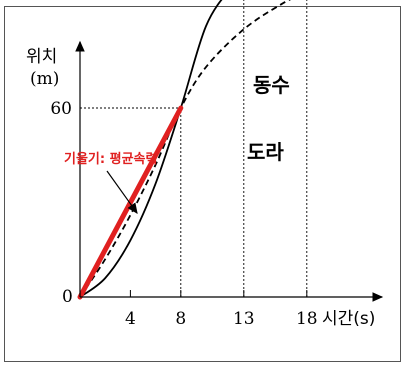 The width and height of the screenshot is (407, 368). What do you see at coordinates (67, 297) in the screenshot?
I see `origin-label: 0` at bounding box center [67, 297].